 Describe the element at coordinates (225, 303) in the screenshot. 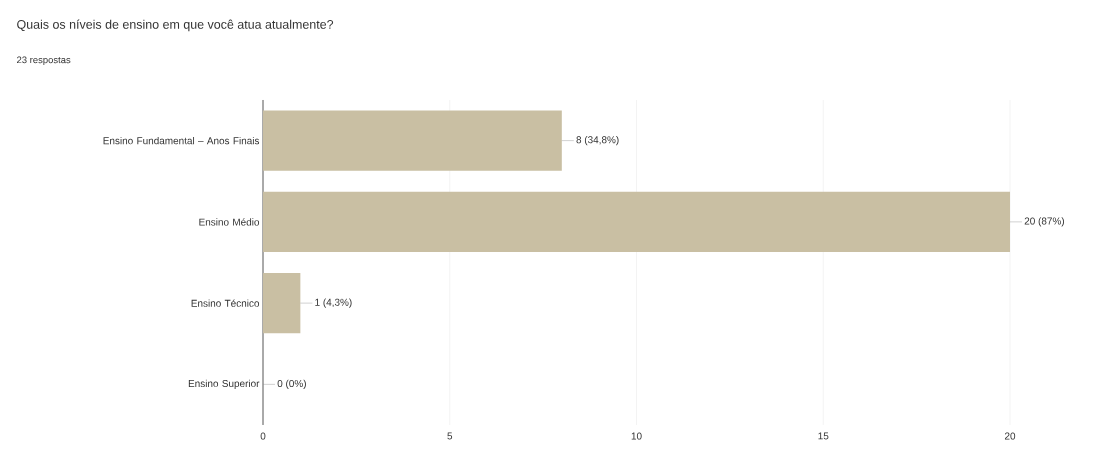

I see `y-tick-label: Ensino Técnico` at that location.